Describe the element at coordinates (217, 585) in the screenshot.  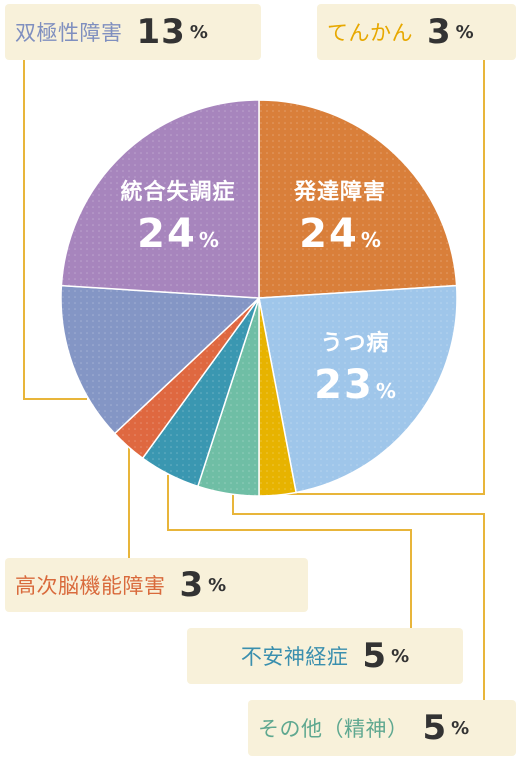
I see `callout-unit-kouji: %` at that location.